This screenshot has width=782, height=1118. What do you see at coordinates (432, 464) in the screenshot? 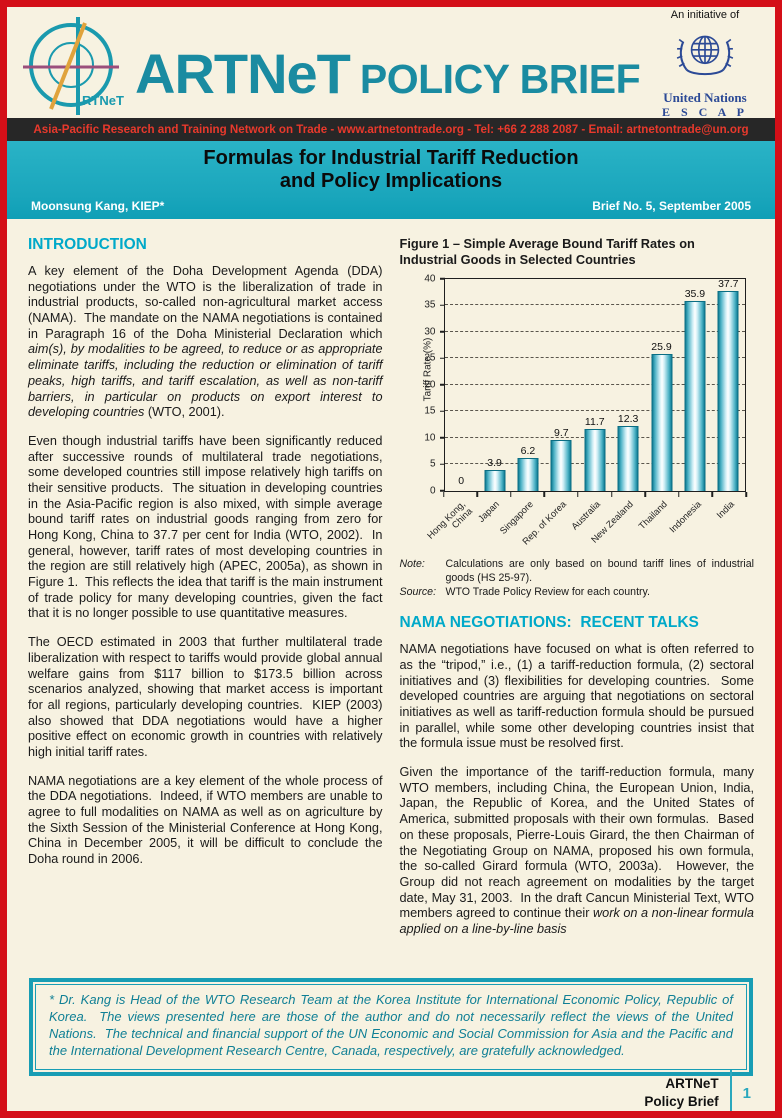
I see `y-tick-label: 5` at bounding box center [432, 464].